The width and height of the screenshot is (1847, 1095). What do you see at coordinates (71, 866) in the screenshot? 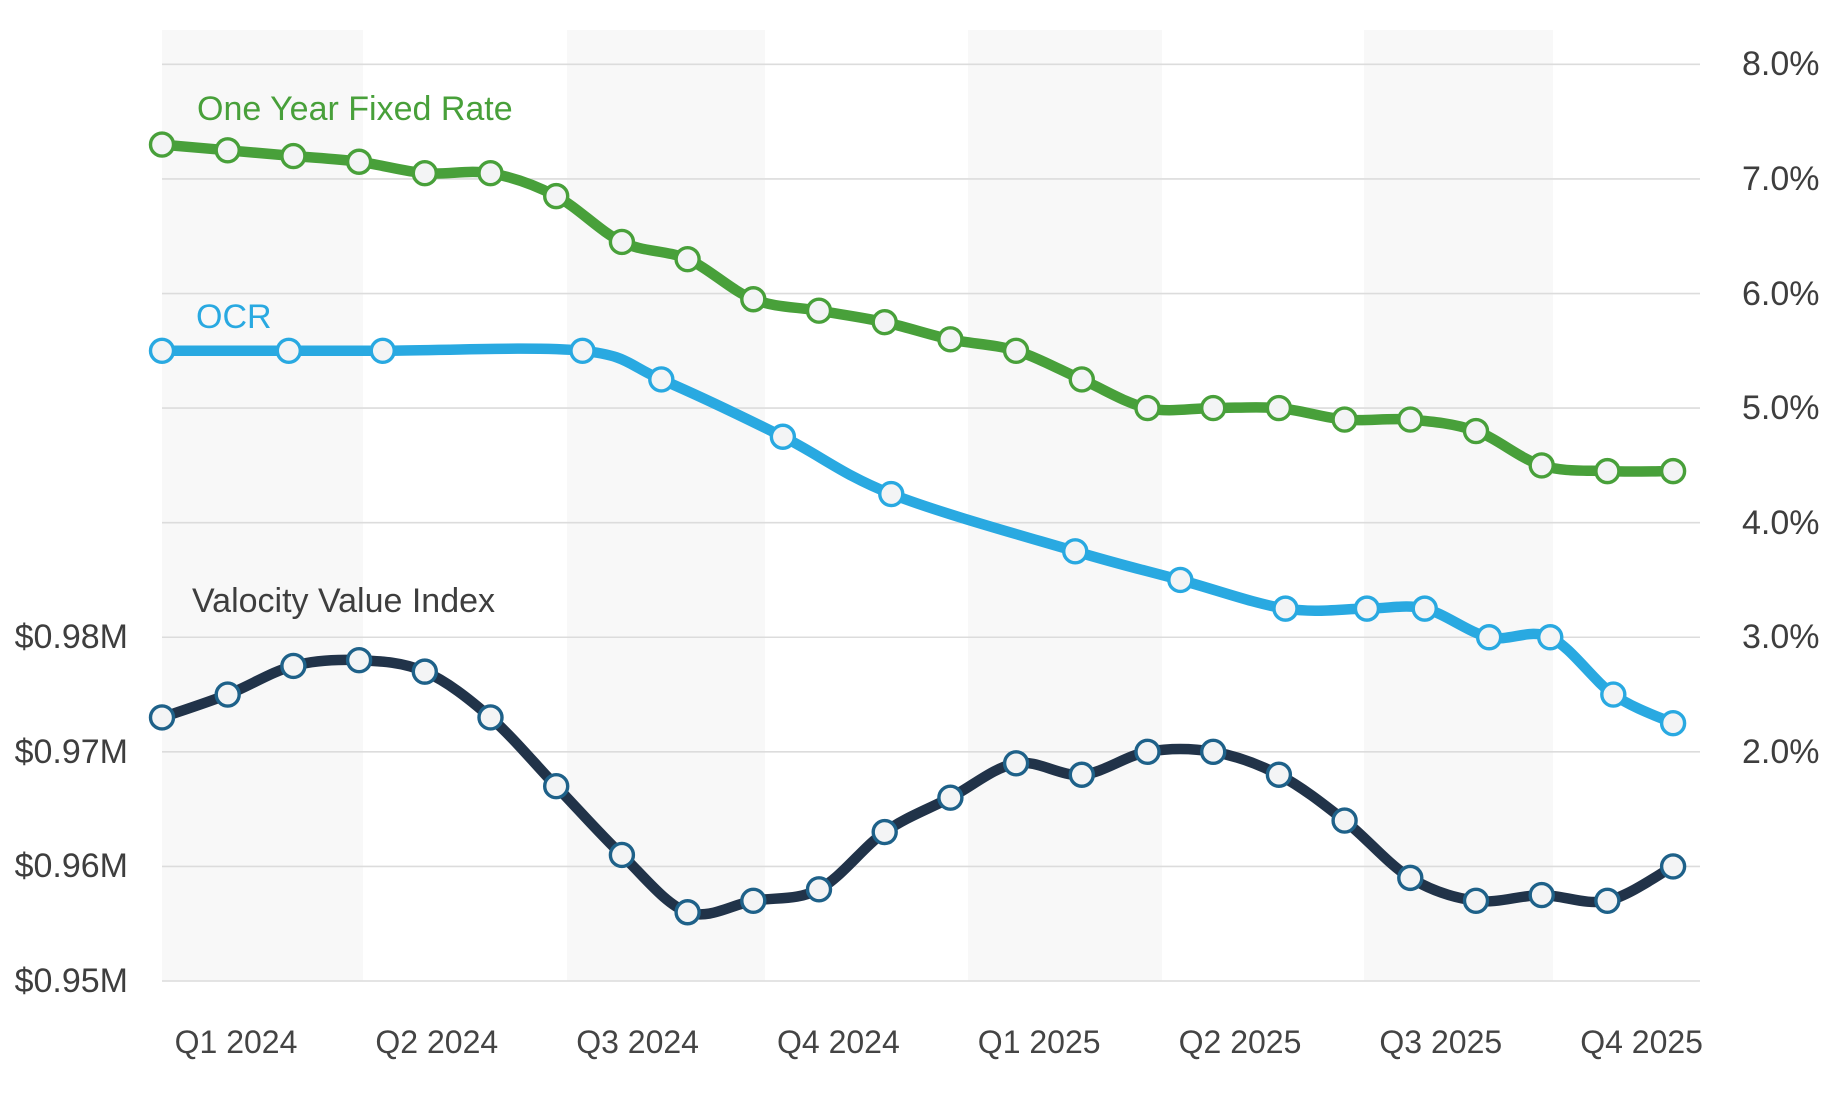
I see `left-axis-tick: $0.96M` at bounding box center [71, 866].